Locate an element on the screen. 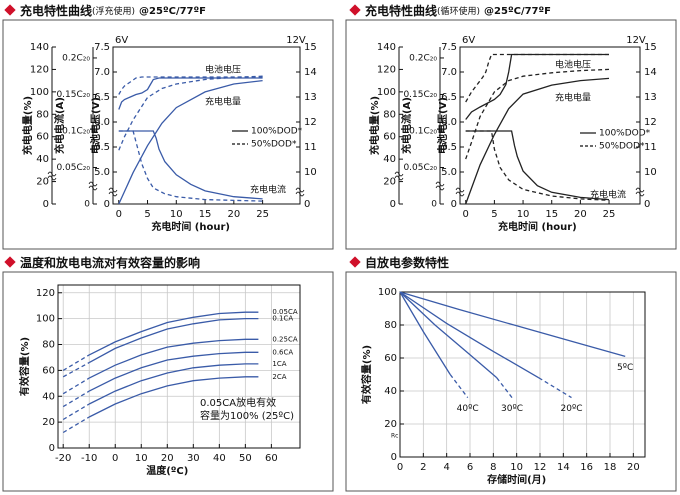 Image resolution: width=680 pixels, height=495 pixels. series-label: 1CA is located at coordinates (279, 364).